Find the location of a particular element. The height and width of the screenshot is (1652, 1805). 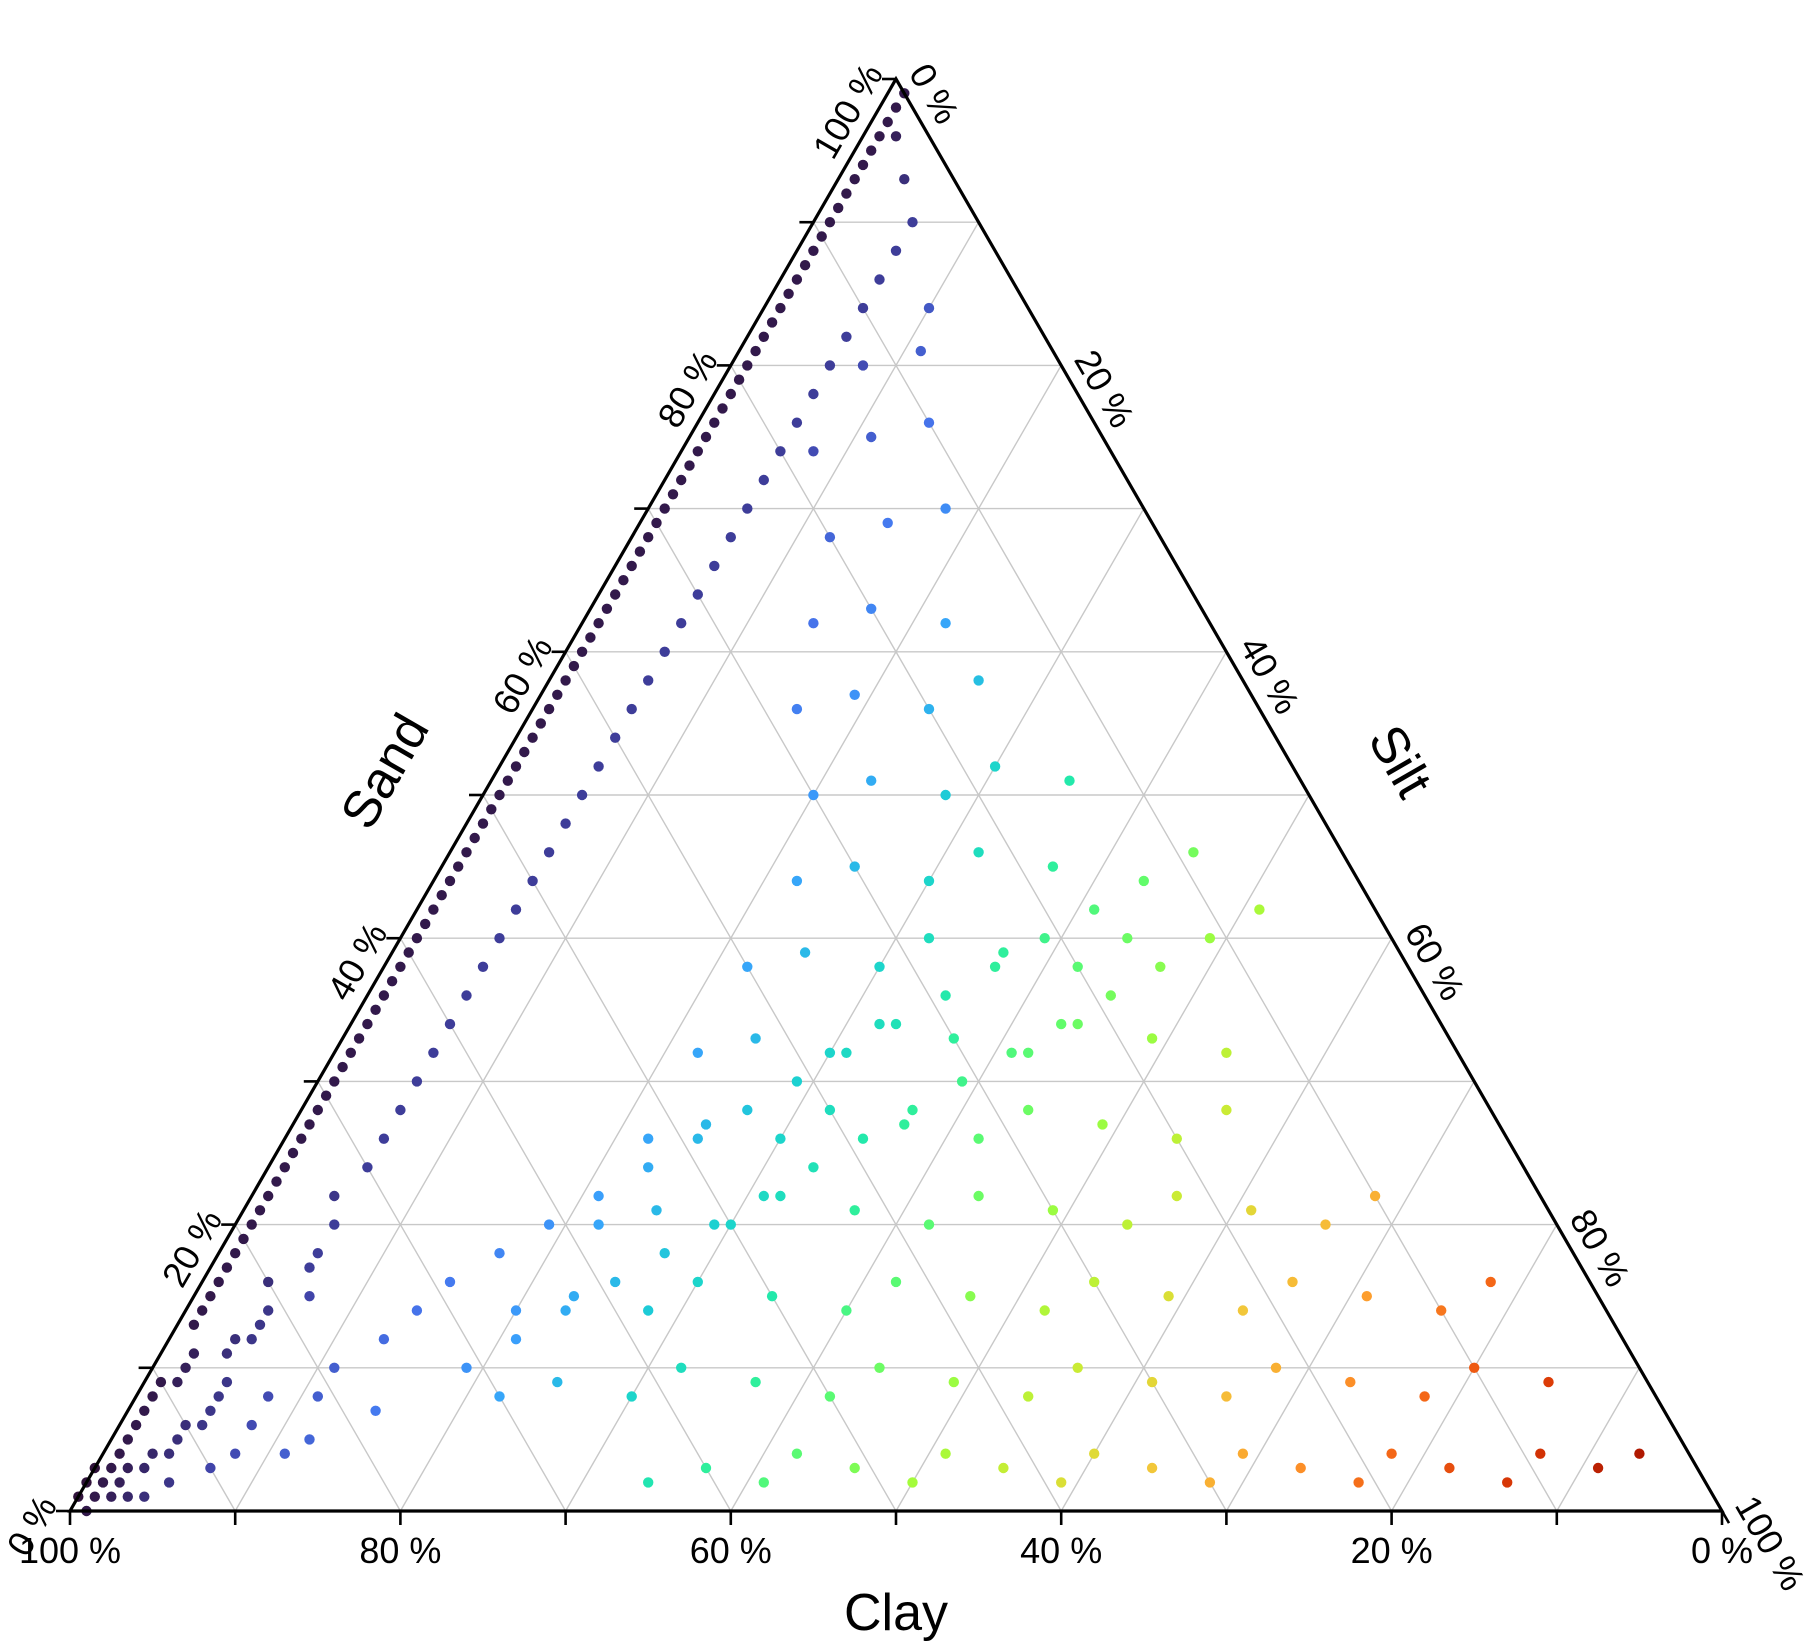

clay-axis-title: Clay is located at coordinates (896, 1613).